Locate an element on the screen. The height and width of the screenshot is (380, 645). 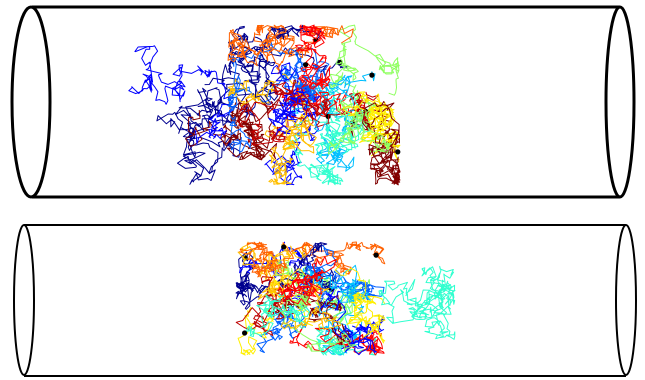
bottom-tube-right-cap is located at coordinates (626, 300).